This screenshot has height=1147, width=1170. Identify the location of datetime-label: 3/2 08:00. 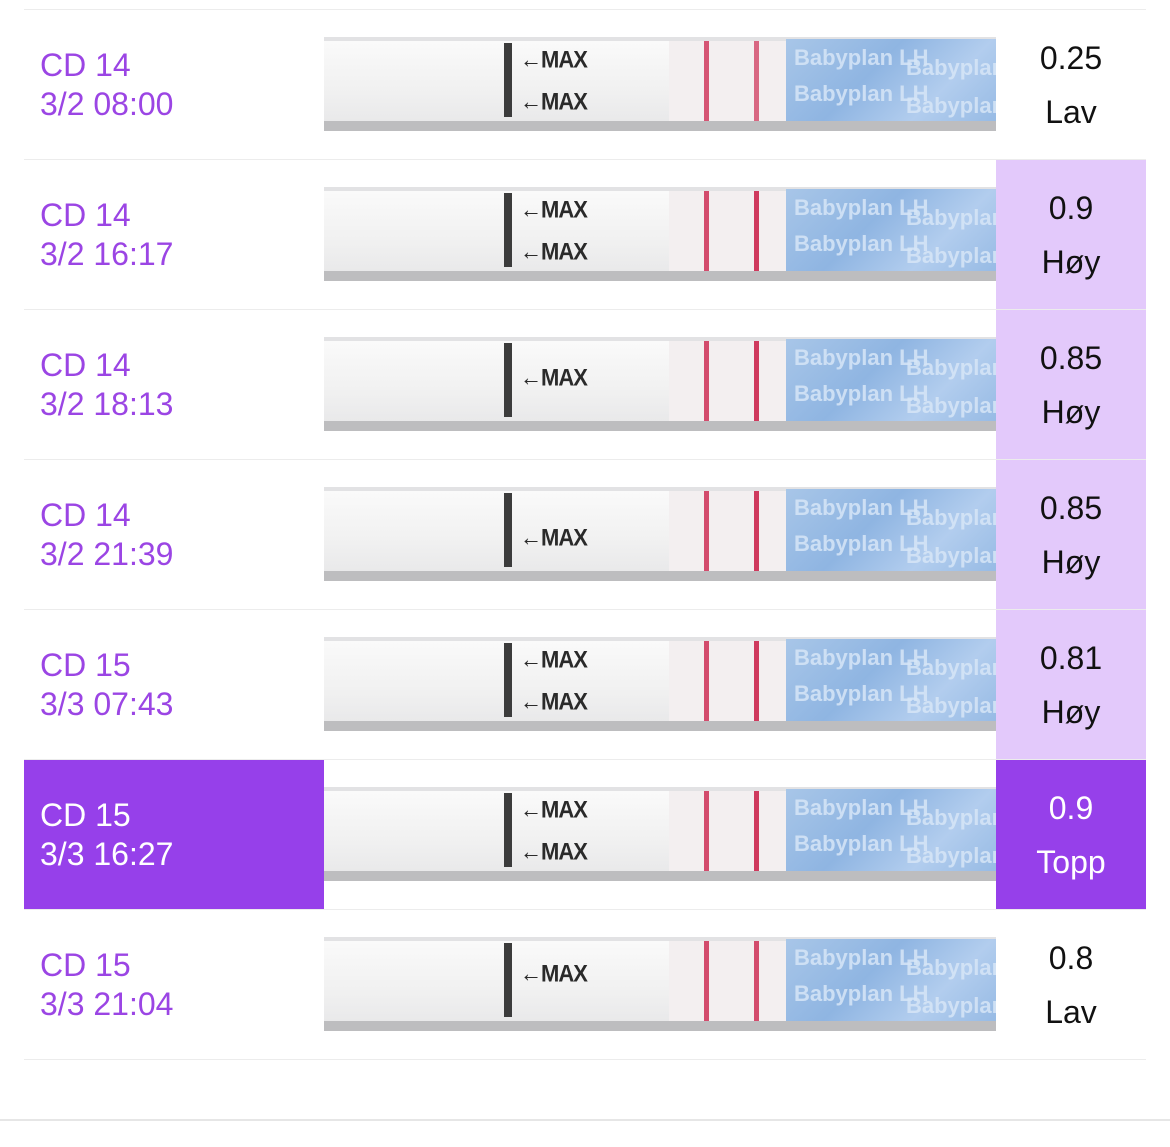
(107, 103).